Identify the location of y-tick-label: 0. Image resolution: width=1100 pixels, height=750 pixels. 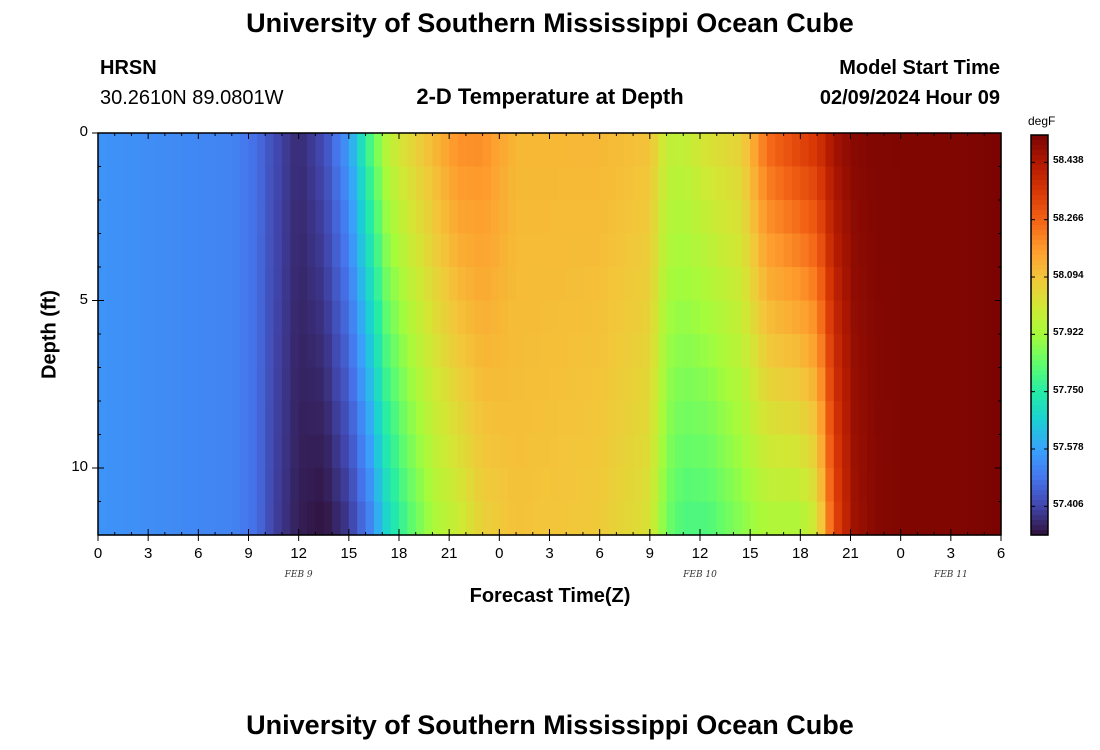
(83, 131).